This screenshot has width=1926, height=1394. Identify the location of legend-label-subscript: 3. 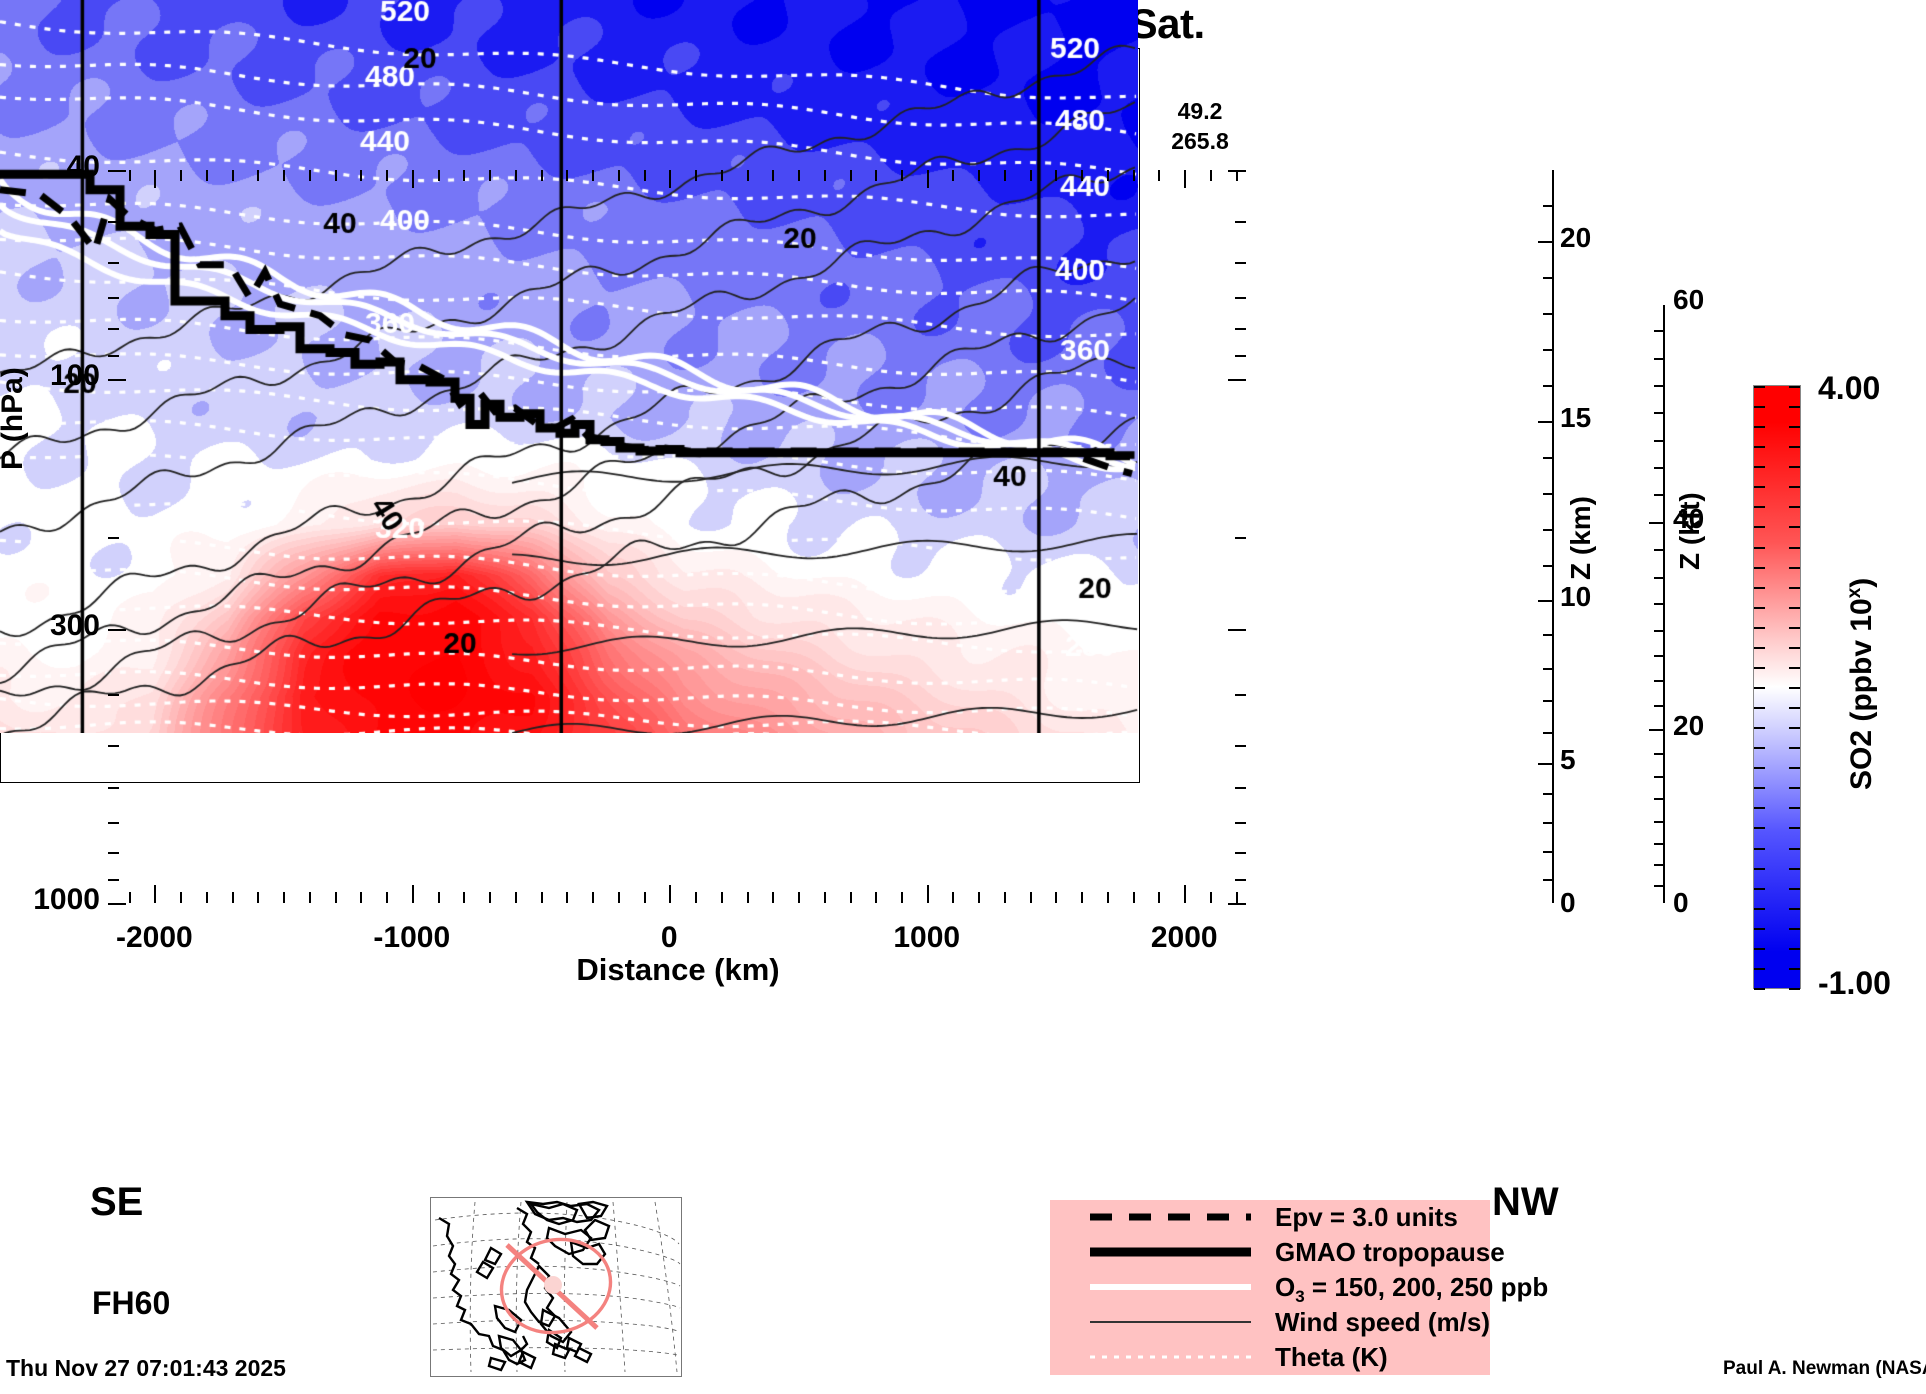
(1300, 1297).